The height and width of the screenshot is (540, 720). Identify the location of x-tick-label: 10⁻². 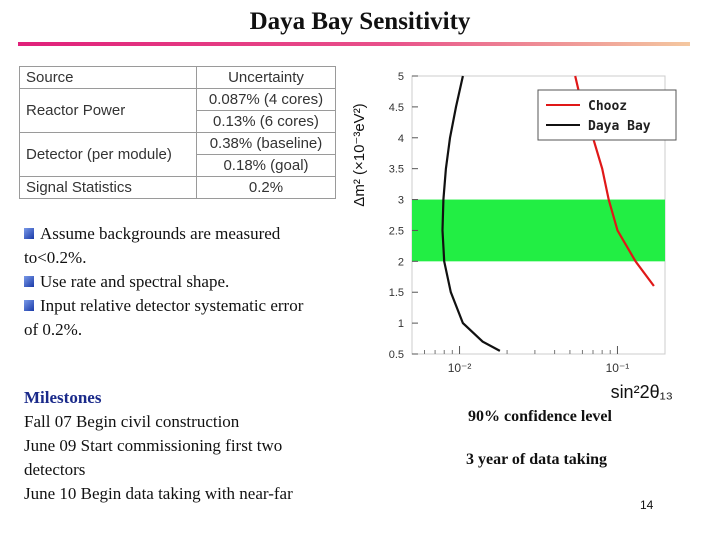
(460, 368).